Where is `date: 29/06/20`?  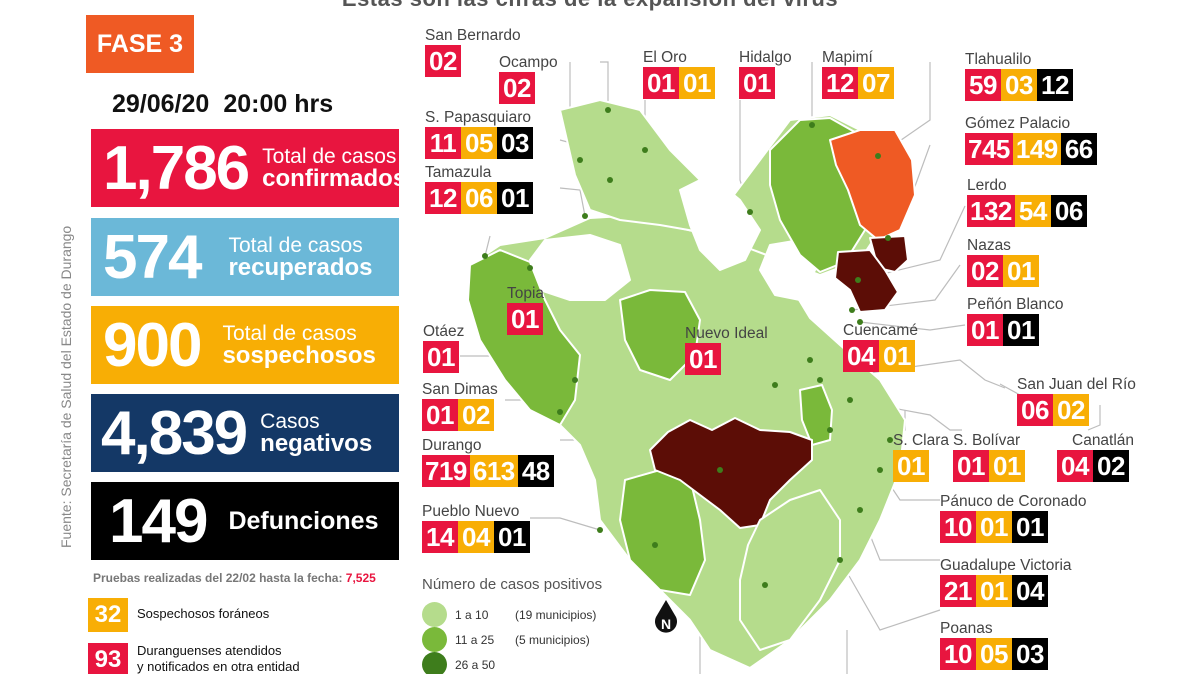
date: 29/06/20 is located at coordinates (161, 104).